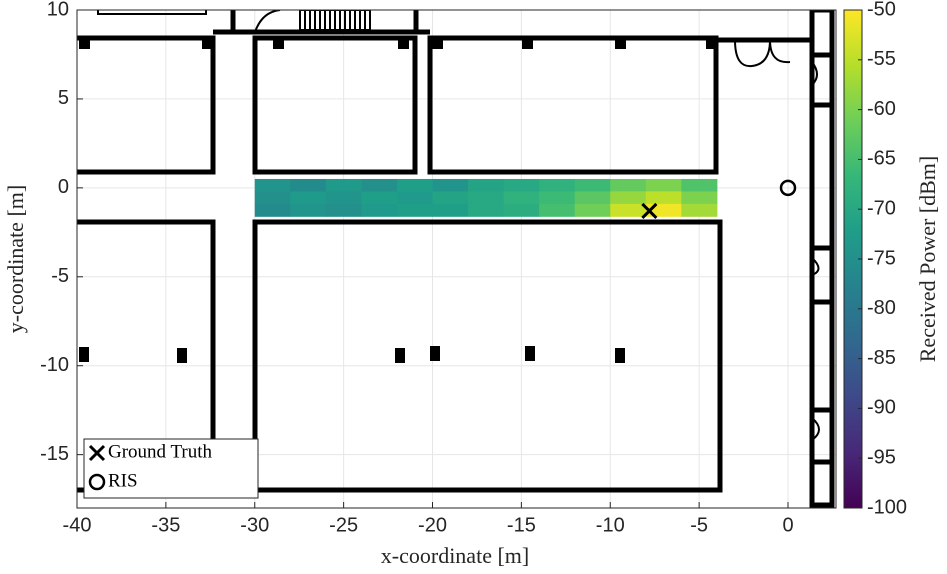  I want to click on x-tick-label: 0, so click(787, 525).